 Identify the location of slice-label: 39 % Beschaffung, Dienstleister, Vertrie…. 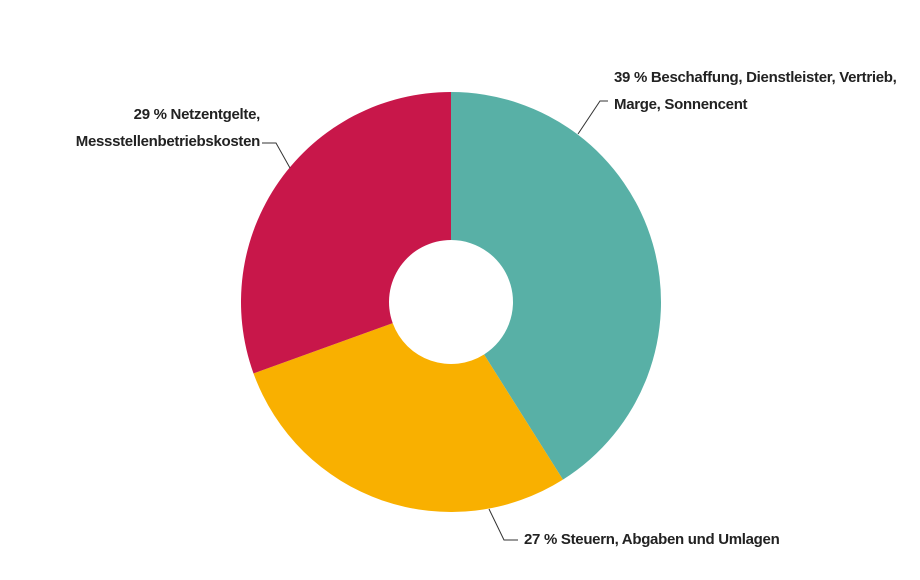
(764, 91).